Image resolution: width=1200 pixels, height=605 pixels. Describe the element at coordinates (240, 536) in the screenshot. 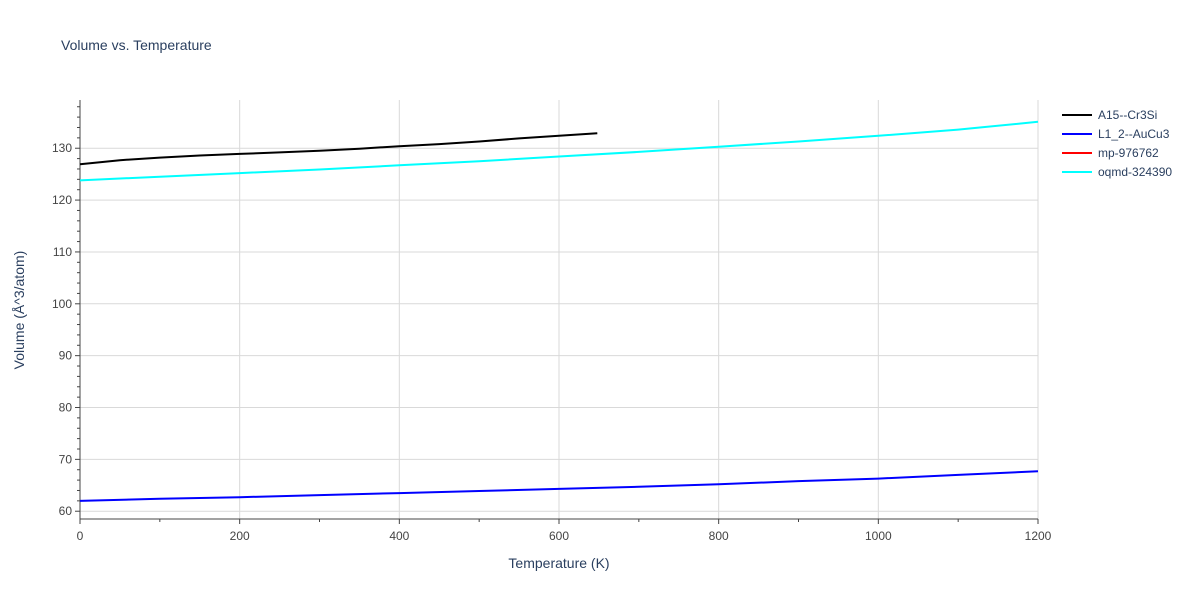

I see `x-tick-label: 200` at that location.